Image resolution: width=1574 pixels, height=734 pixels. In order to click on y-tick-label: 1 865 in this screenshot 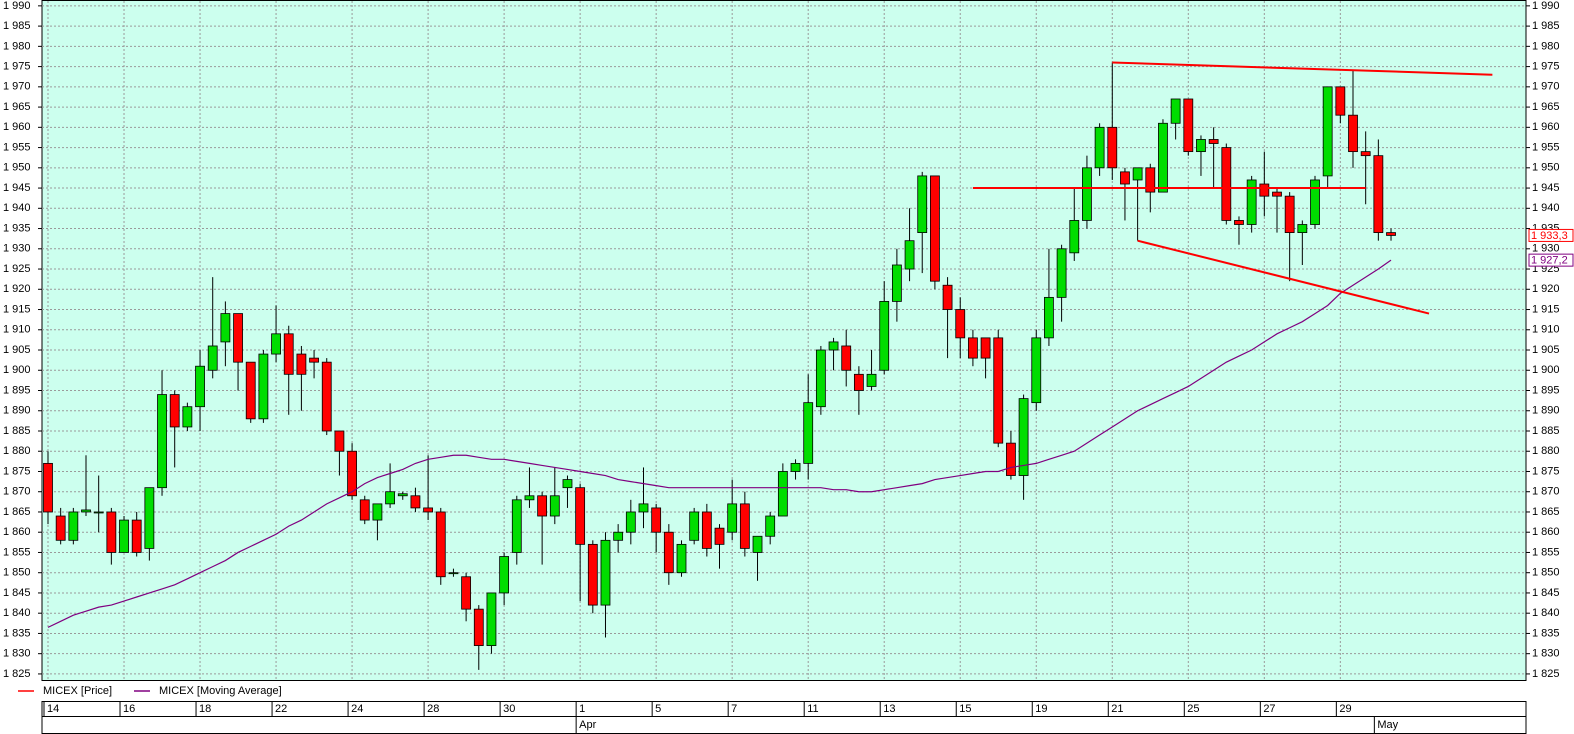, I will do `click(17, 512)`.